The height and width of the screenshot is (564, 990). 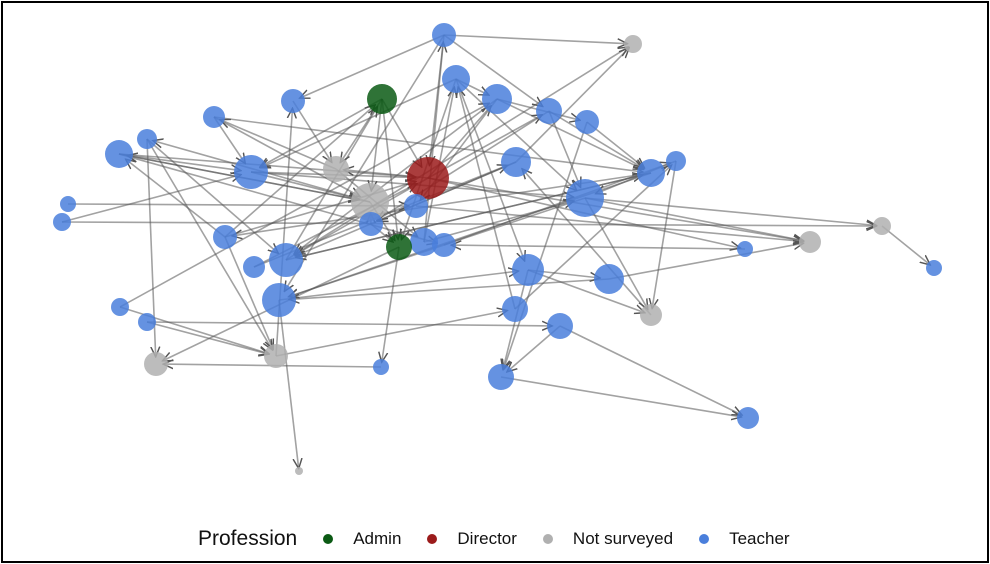 I want to click on legend-item-director: Director, so click(x=472, y=539).